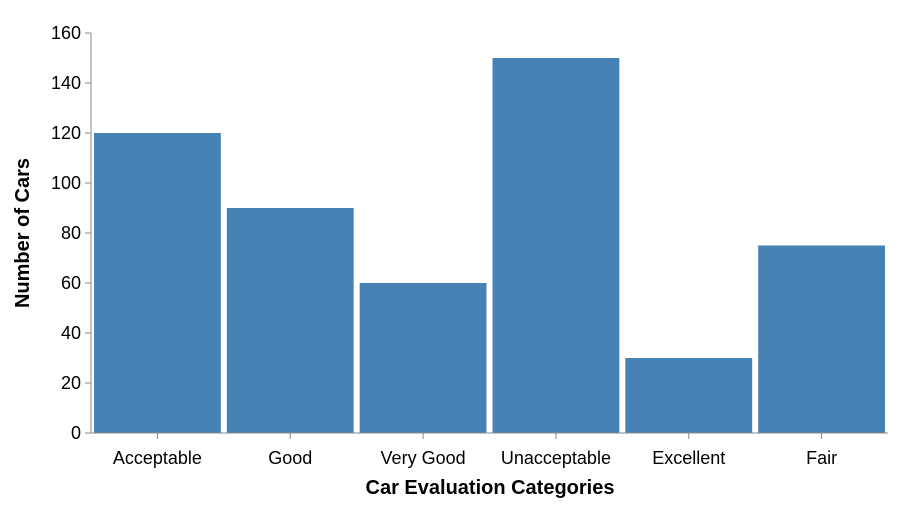 The image size is (898, 506). What do you see at coordinates (556, 245) in the screenshot?
I see `bar-unacceptable` at bounding box center [556, 245].